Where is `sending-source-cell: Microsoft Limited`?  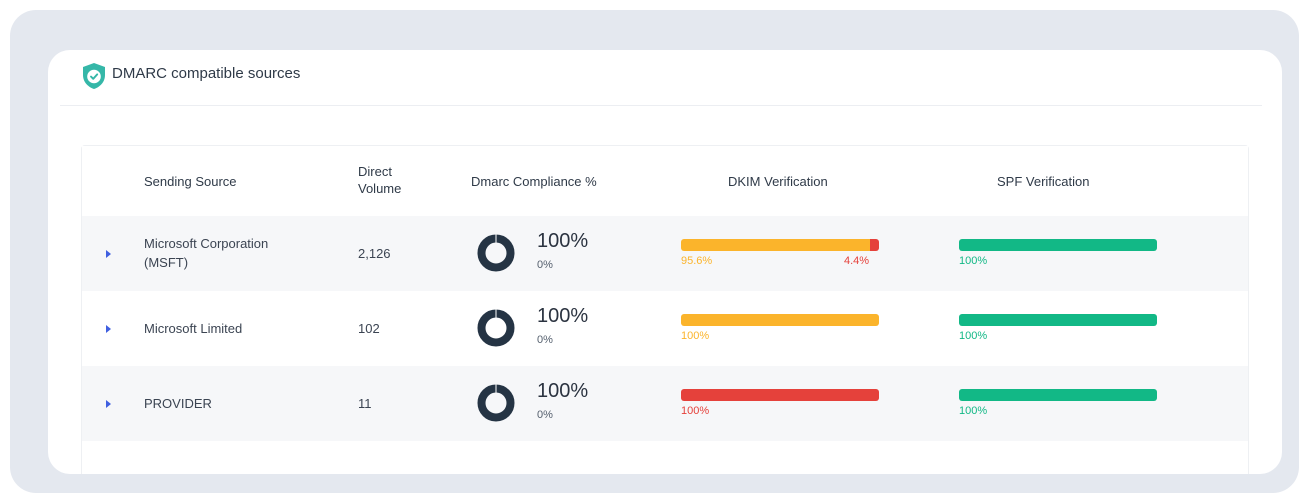
sending-source-cell: Microsoft Limited is located at coordinates (193, 328).